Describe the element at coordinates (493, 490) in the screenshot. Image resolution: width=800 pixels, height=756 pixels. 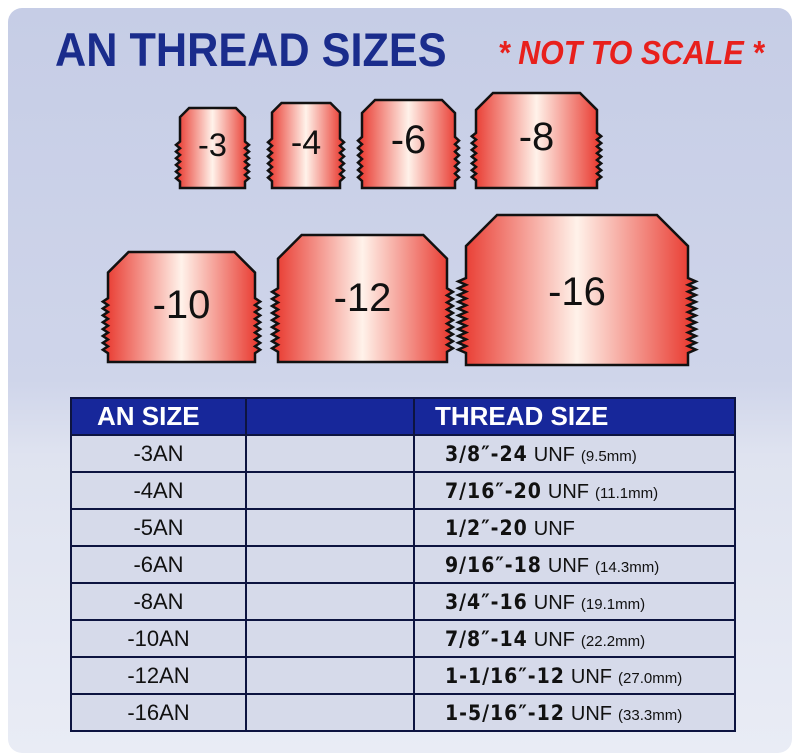
I see `thread-spec: 7/16″-20` at that location.